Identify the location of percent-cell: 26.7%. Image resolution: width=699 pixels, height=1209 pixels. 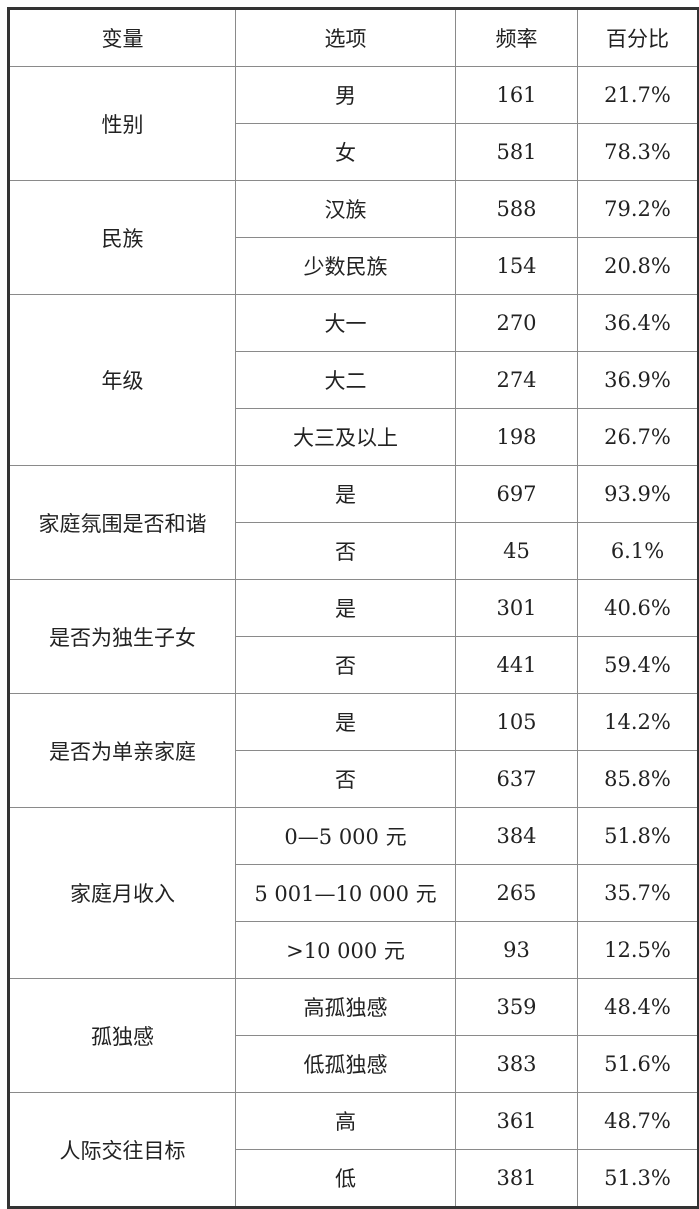
(638, 437).